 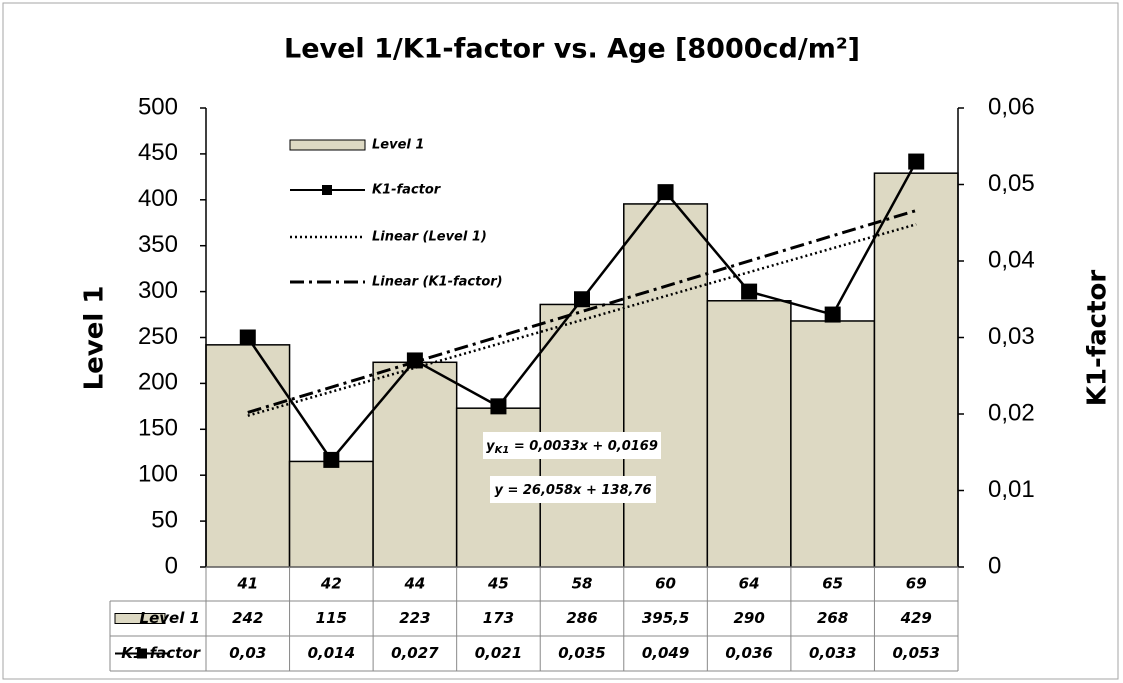 What do you see at coordinates (665, 653) in the screenshot?
I see `table-value: 0,049` at bounding box center [665, 653].